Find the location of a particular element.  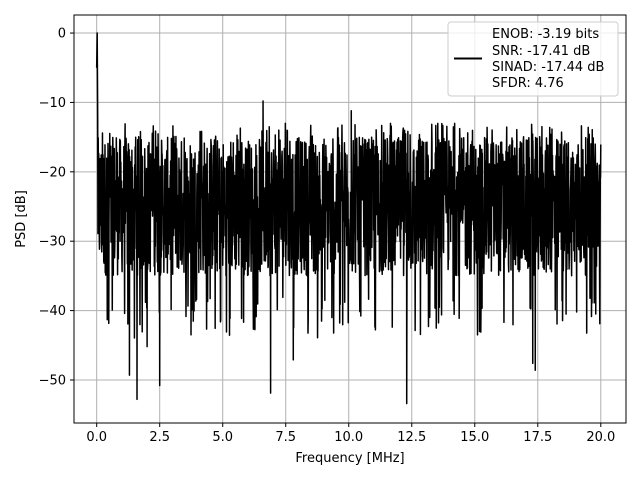

legend-enob: ENOB: -3.19 bits is located at coordinates (545, 34).